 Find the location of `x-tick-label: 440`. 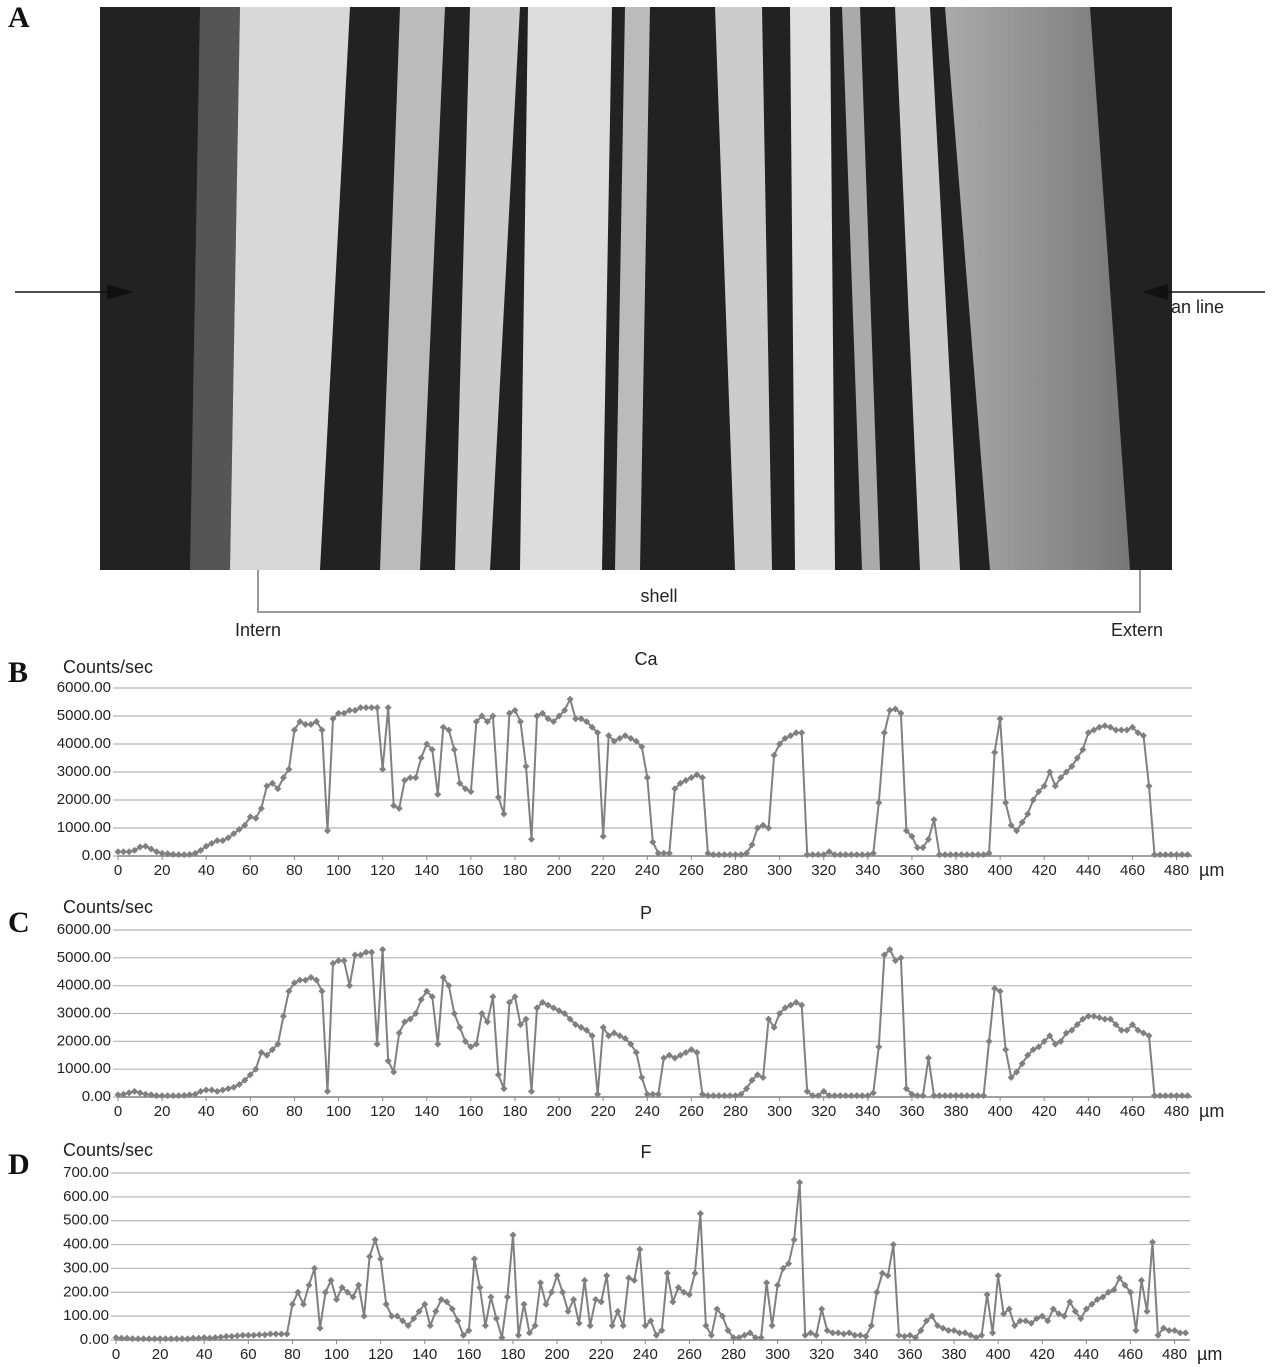

x-tick-label: 440 is located at coordinates (1086, 1354).